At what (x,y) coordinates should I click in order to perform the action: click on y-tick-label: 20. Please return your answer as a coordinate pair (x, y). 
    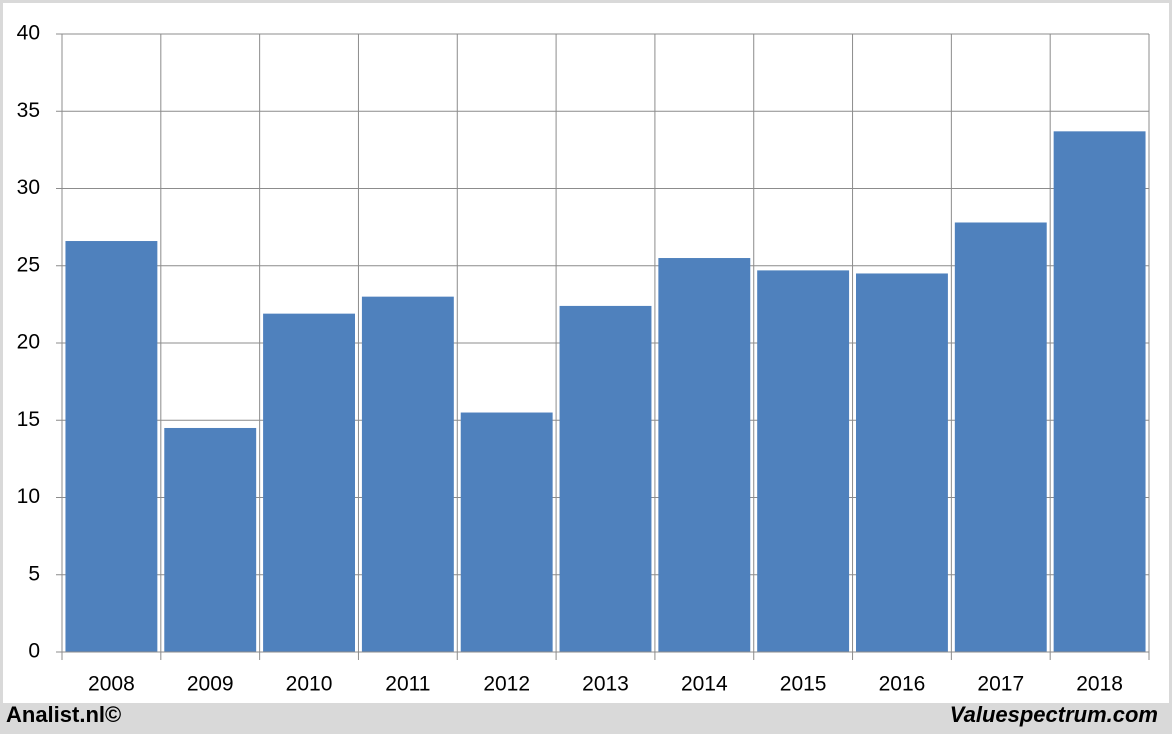
    Looking at the image, I should click on (28, 342).